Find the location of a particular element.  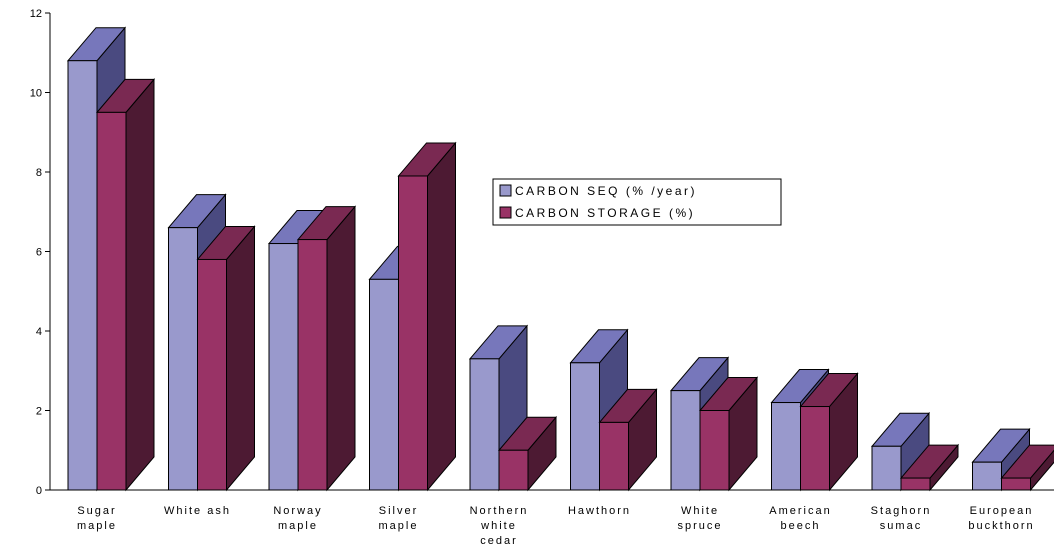

category-label: European is located at coordinates (1002, 511).